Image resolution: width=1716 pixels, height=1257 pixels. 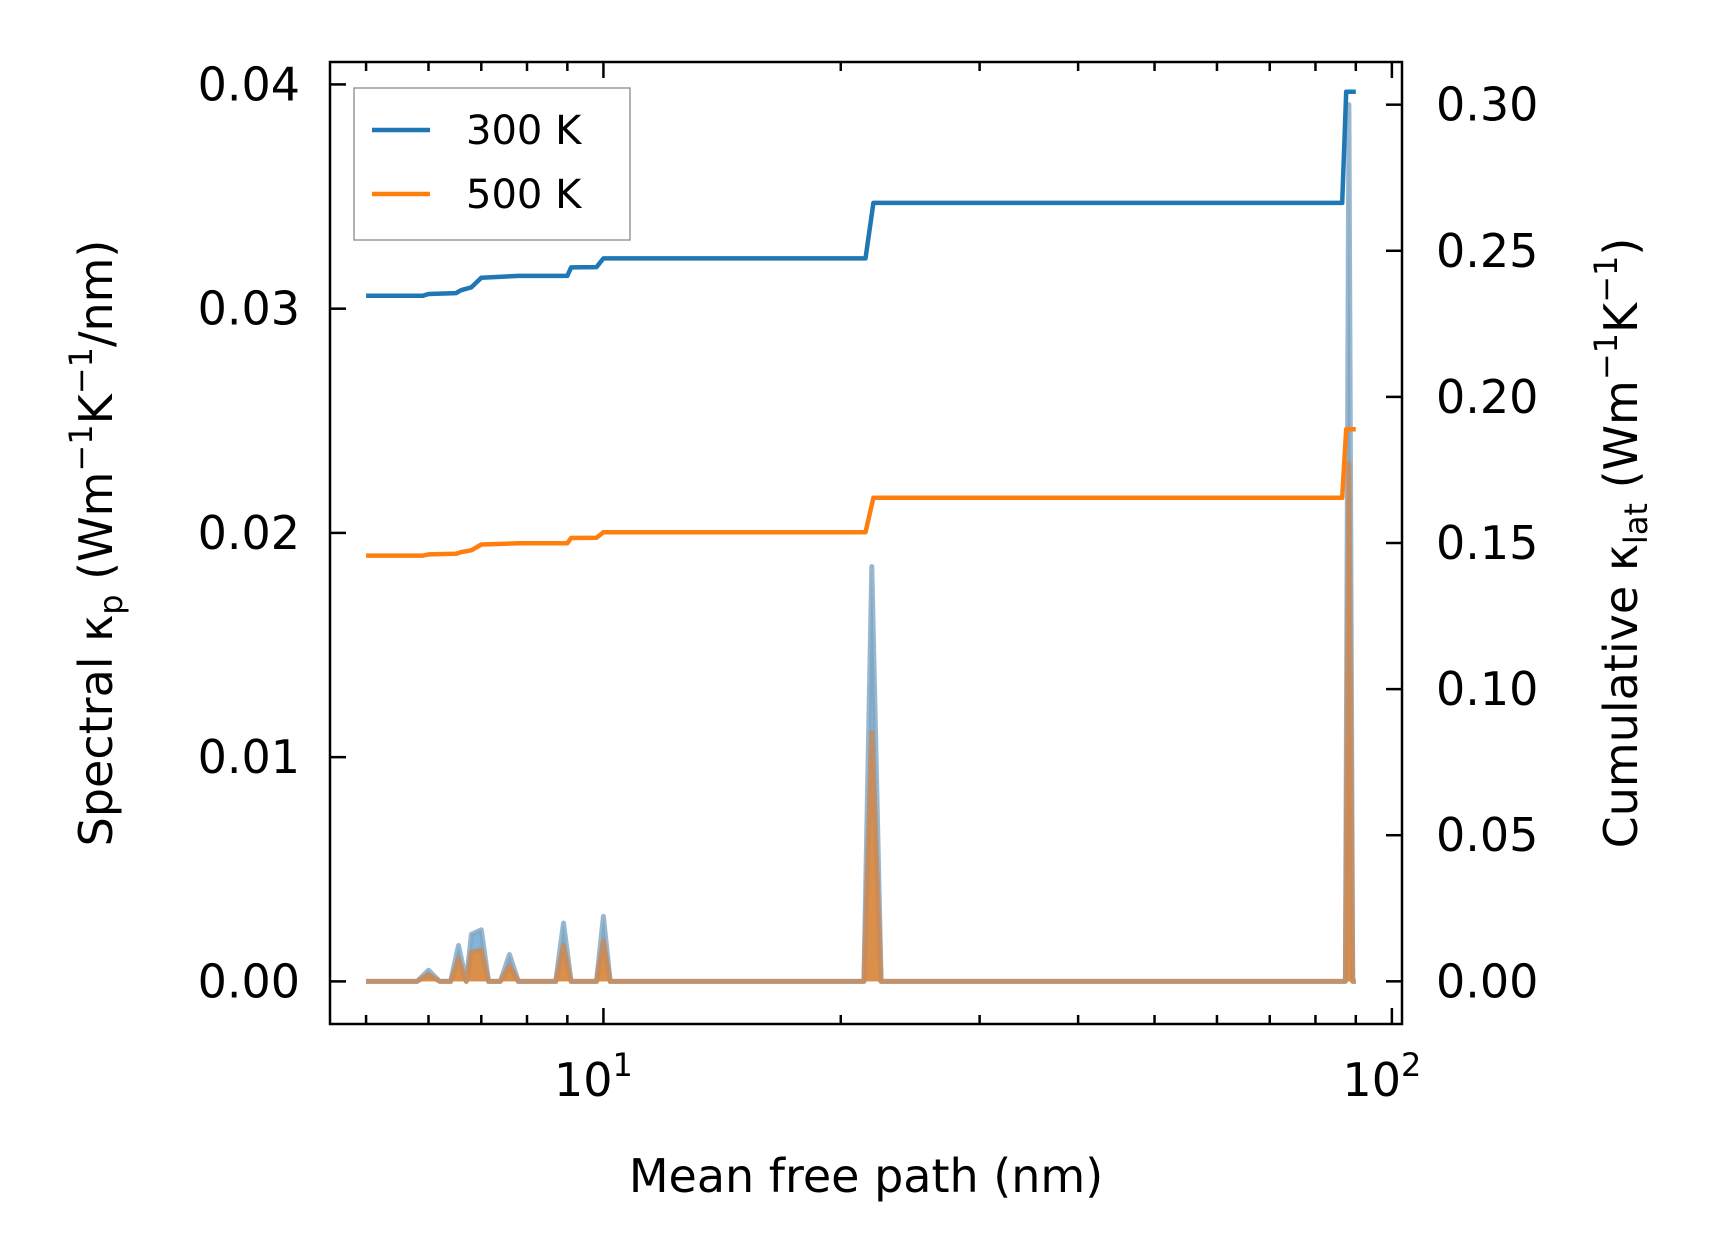 What do you see at coordinates (1487, 105) in the screenshot?
I see `y-right-tick-label: 0.30` at bounding box center [1487, 105].